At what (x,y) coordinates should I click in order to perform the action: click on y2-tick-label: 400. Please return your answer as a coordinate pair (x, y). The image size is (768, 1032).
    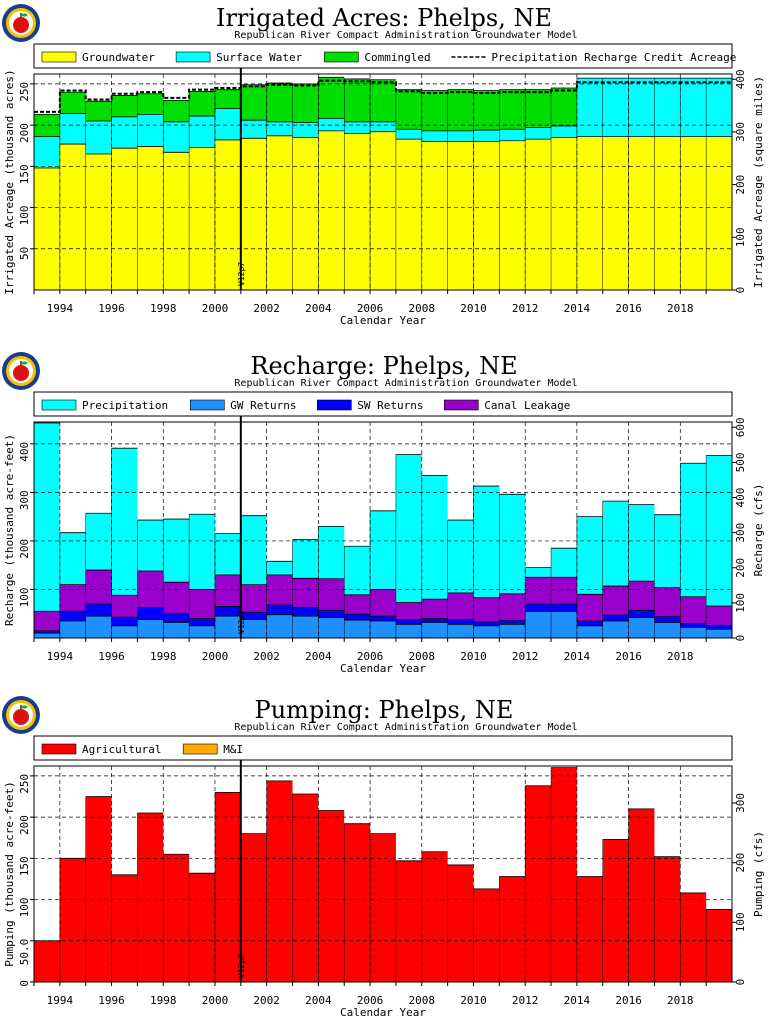
    Looking at the image, I should click on (740, 79).